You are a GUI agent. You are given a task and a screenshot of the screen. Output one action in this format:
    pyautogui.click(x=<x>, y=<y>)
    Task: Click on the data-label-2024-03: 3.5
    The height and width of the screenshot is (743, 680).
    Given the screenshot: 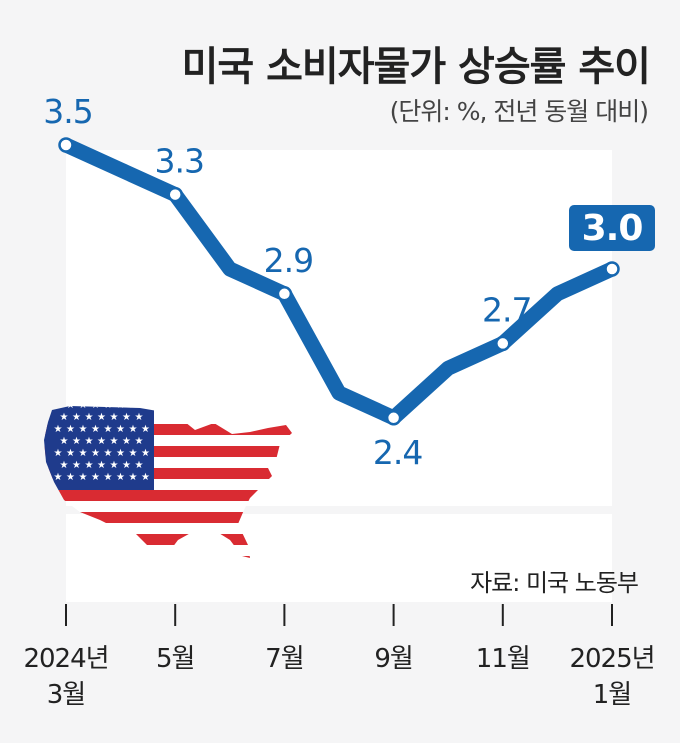 What is the action you would take?
    pyautogui.click(x=67, y=111)
    